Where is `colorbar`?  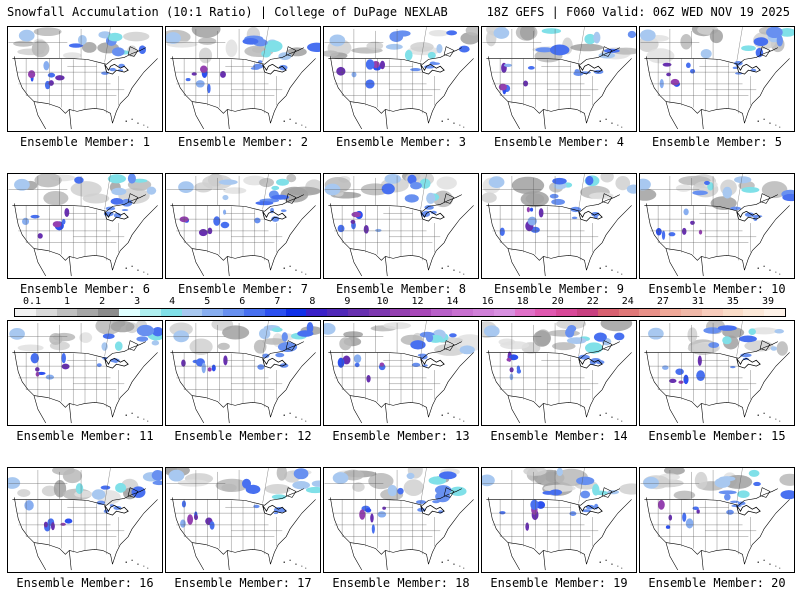 colorbar is located at coordinates (400, 312).